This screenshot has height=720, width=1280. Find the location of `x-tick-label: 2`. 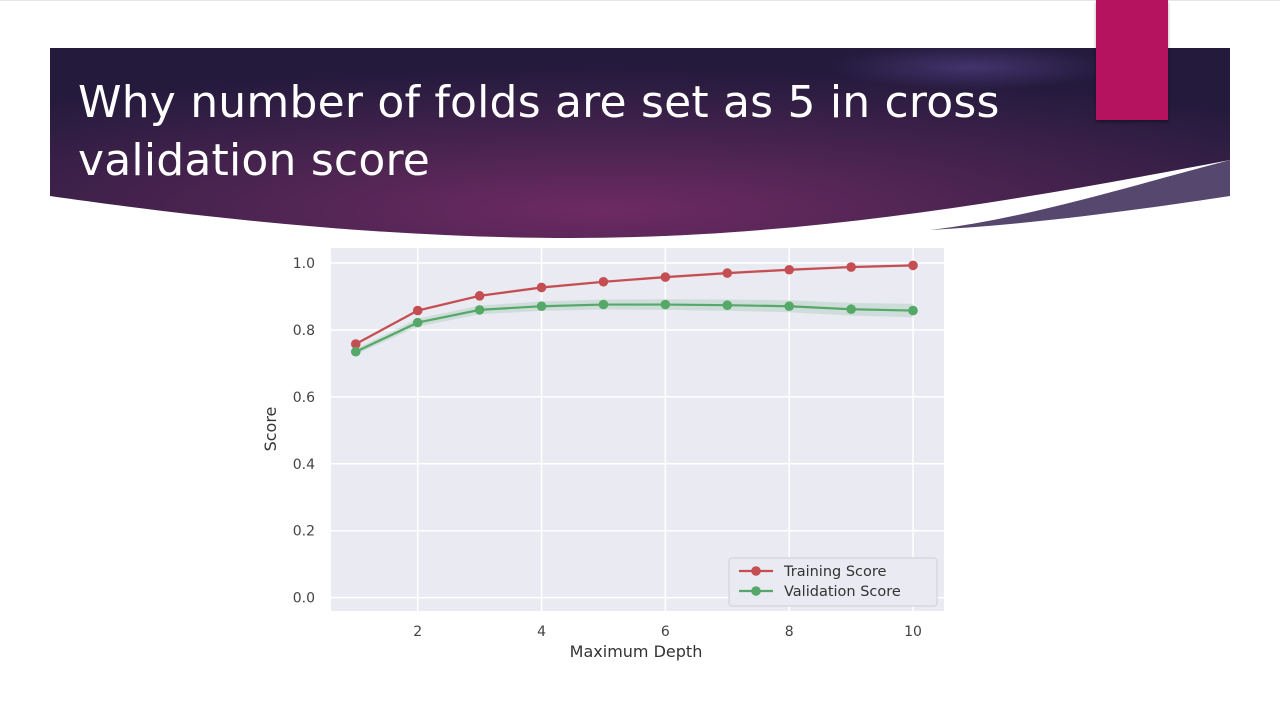

x-tick-label: 2 is located at coordinates (417, 632).